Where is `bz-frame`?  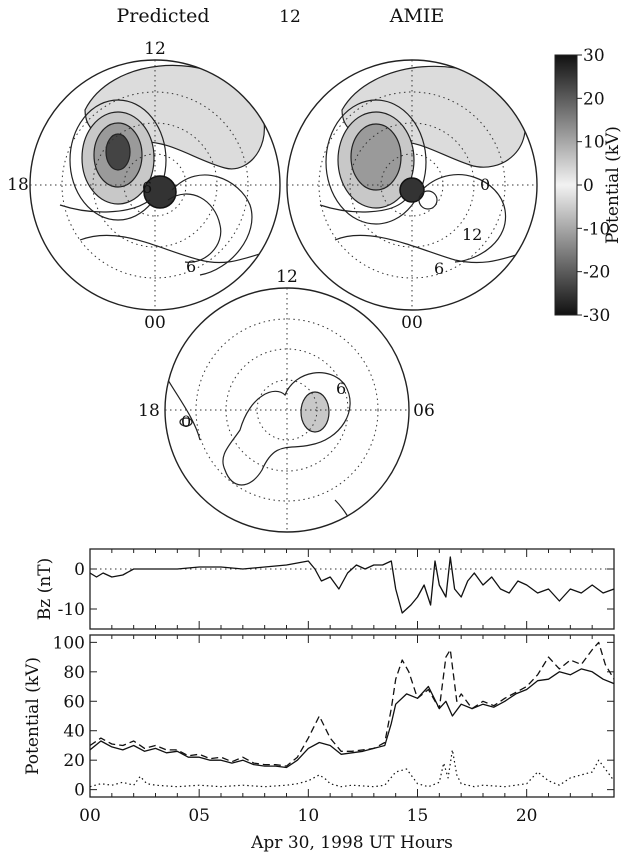
bz-frame is located at coordinates (352, 589).